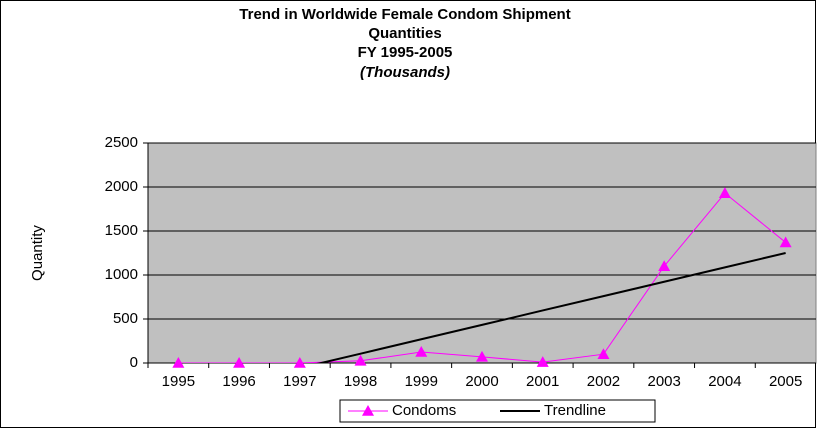 This screenshot has width=817, height=434. I want to click on x-tick-label: 2003, so click(663, 381).